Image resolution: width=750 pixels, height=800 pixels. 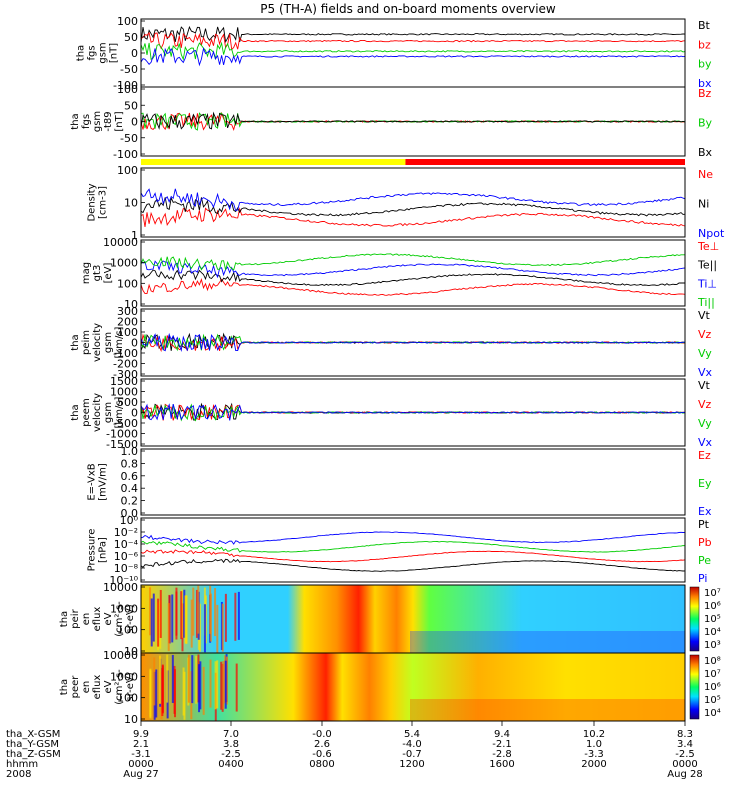 I want to click on legend-entry: Bz, so click(x=705, y=93).